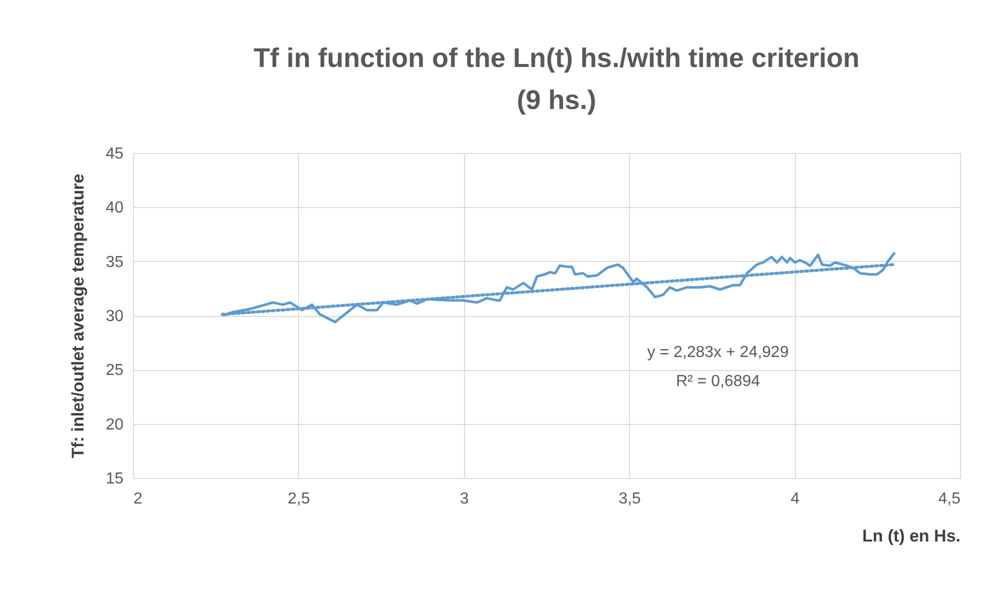  I want to click on x-tick-label: 2,5, so click(299, 499).